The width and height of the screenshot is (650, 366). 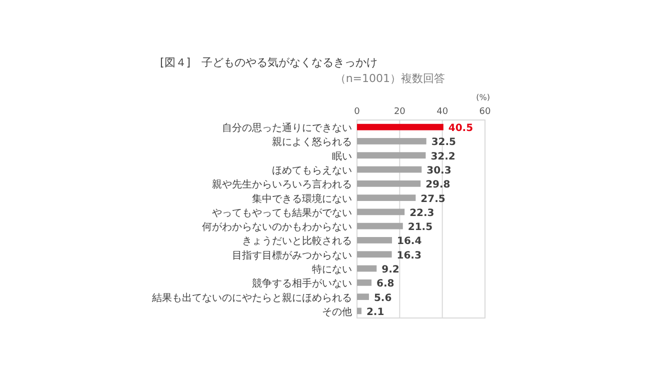 I want to click on data-label: 9.2, so click(x=391, y=270).